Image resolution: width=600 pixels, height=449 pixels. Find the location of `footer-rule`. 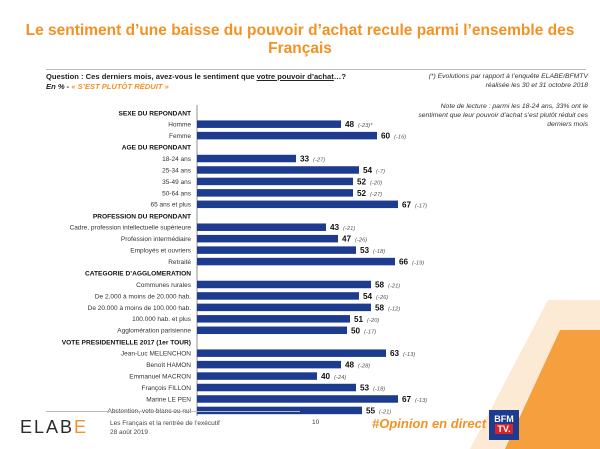

footer-rule is located at coordinates (173, 411).